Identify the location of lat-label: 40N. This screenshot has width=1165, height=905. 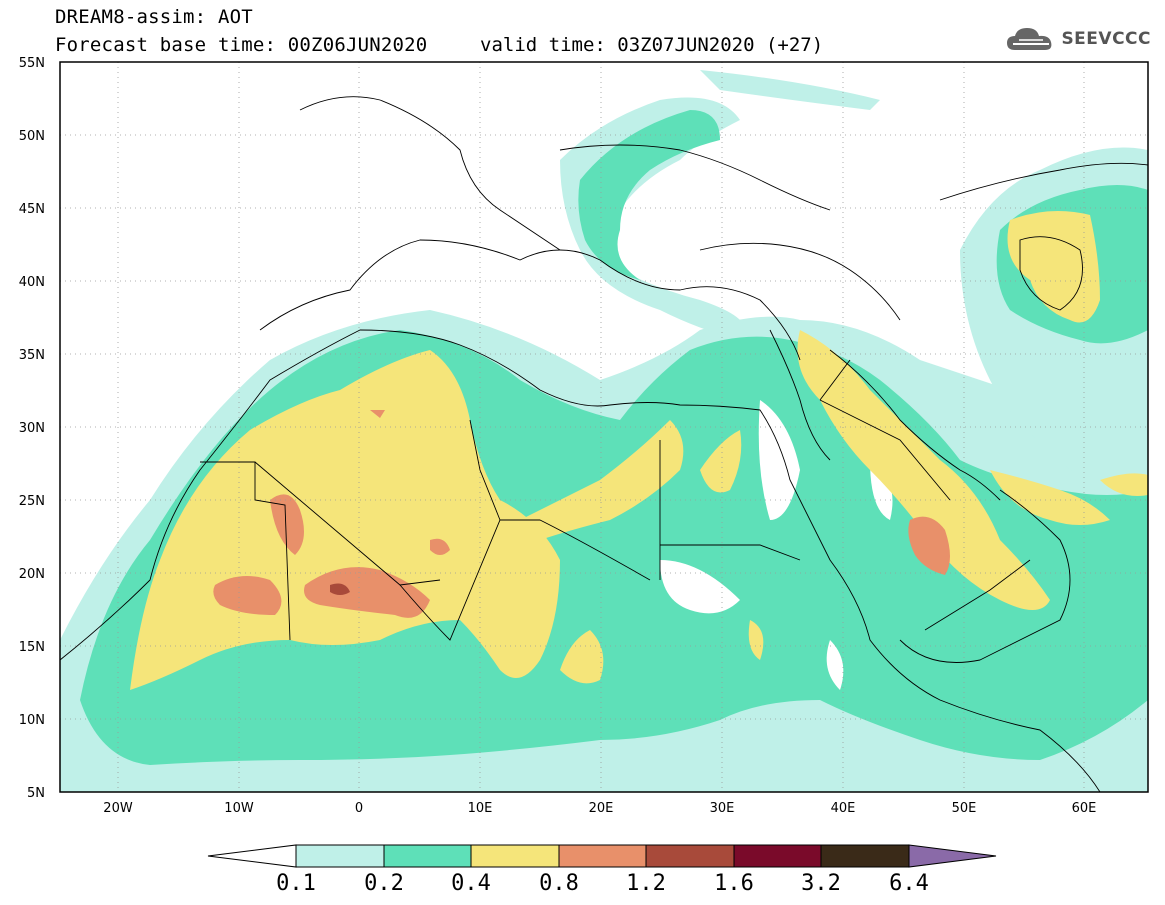
(32, 282).